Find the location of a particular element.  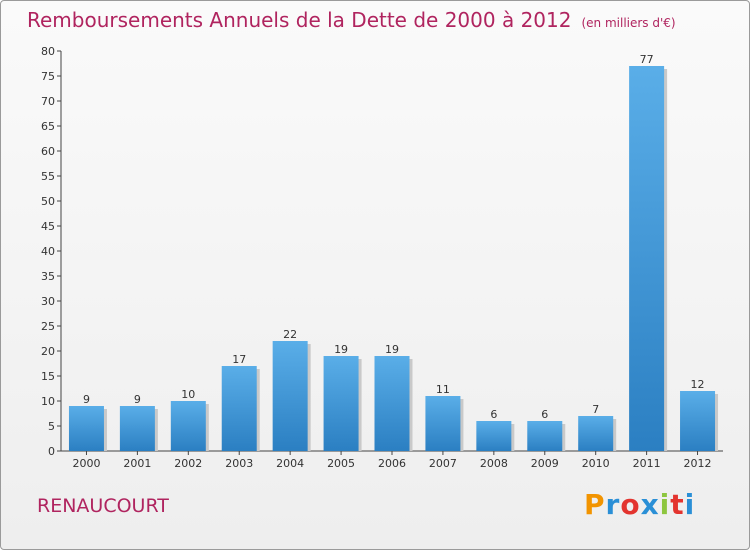

bar-2006 is located at coordinates (392, 403).